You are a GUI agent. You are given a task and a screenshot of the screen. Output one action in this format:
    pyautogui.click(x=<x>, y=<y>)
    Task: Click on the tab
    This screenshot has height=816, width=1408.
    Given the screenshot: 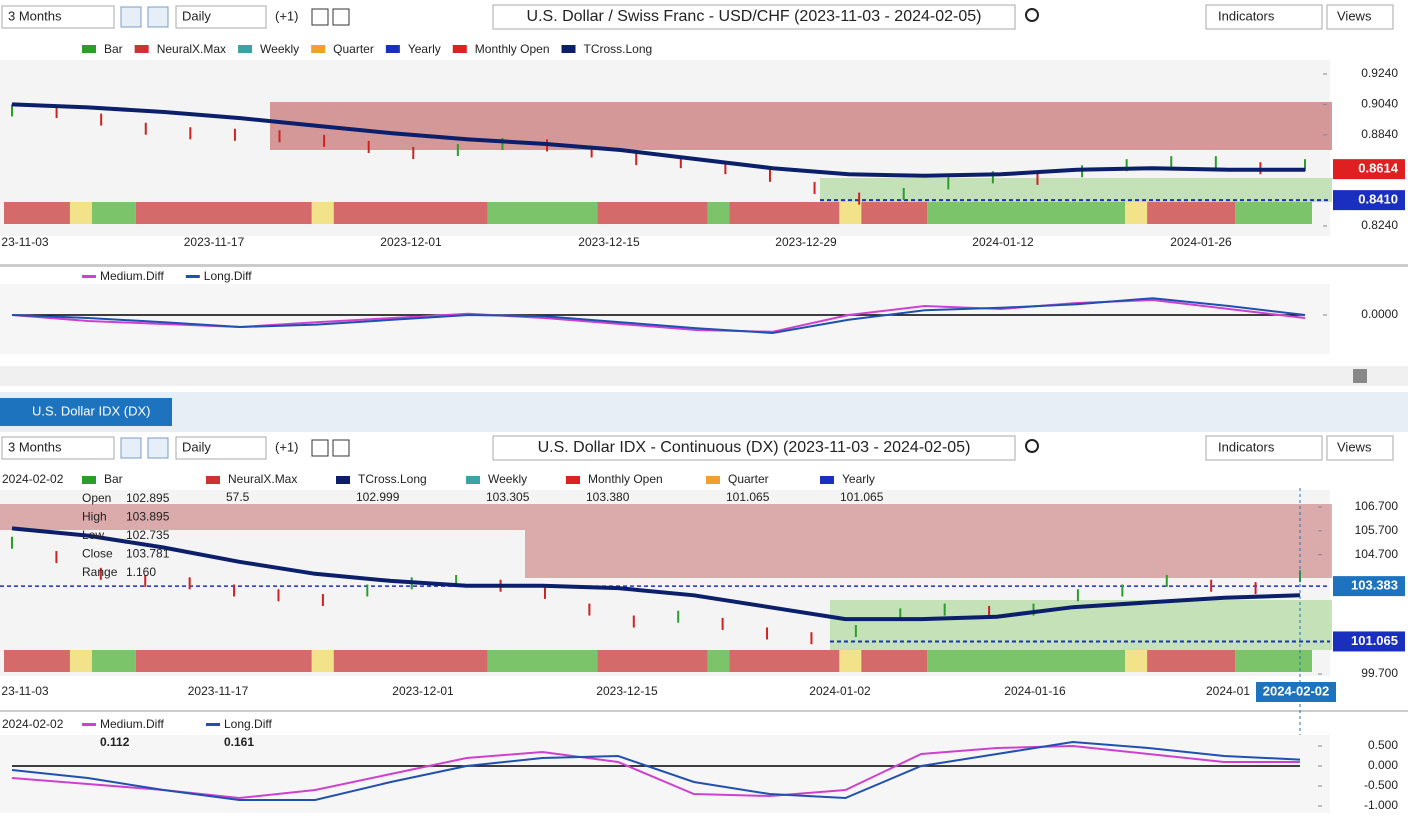 What is the action you would take?
    pyautogui.click(x=86, y=412)
    